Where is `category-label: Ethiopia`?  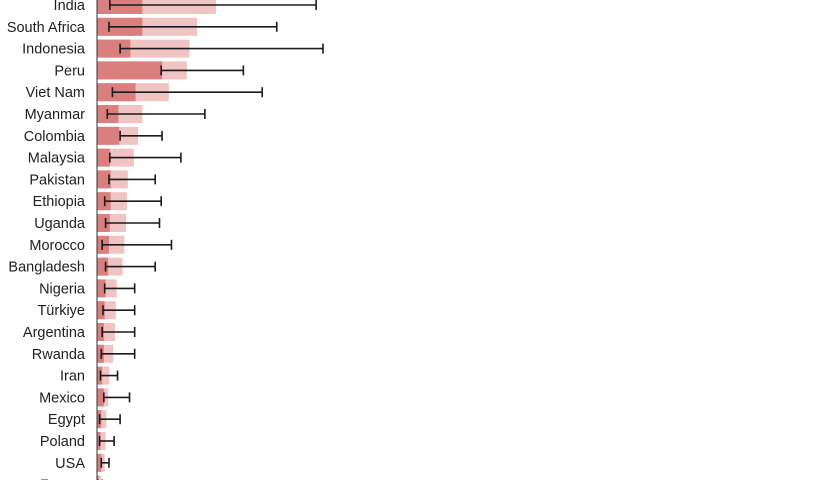 category-label: Ethiopia is located at coordinates (59, 202).